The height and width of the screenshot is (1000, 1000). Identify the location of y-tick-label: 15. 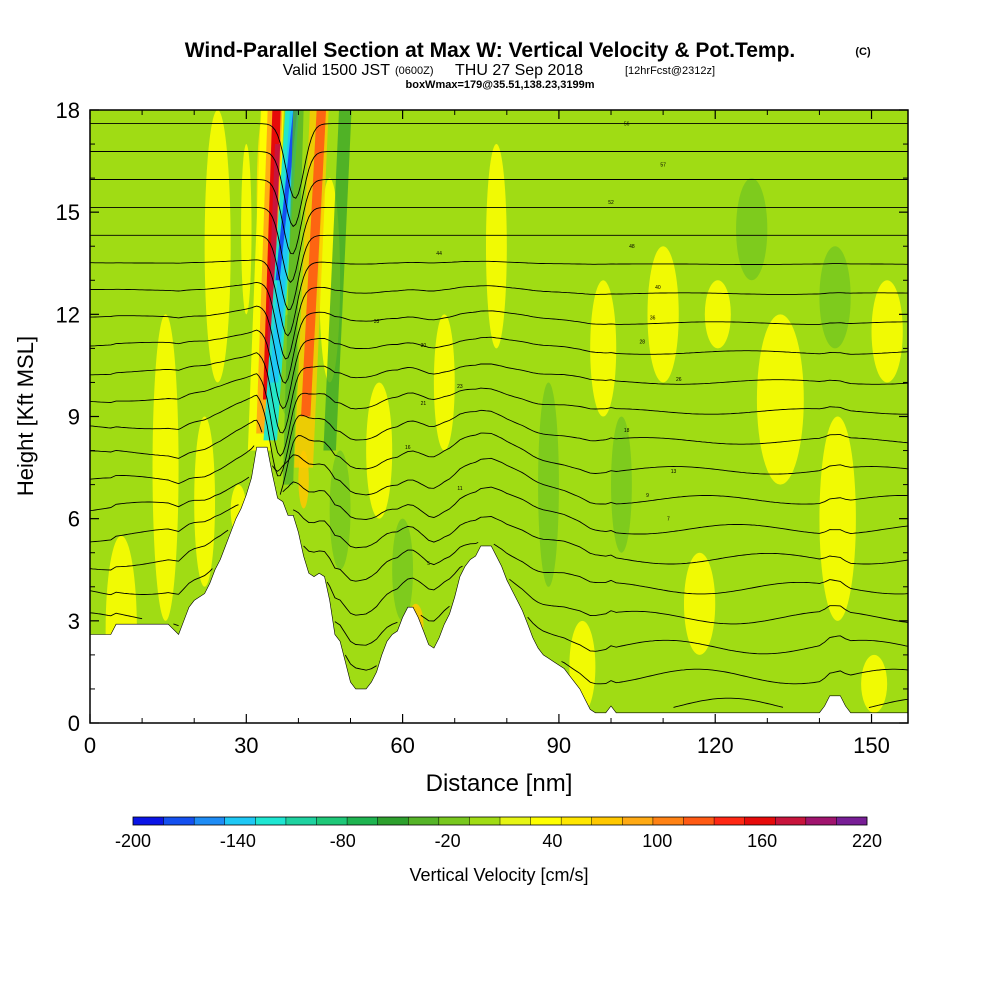
(68, 212).